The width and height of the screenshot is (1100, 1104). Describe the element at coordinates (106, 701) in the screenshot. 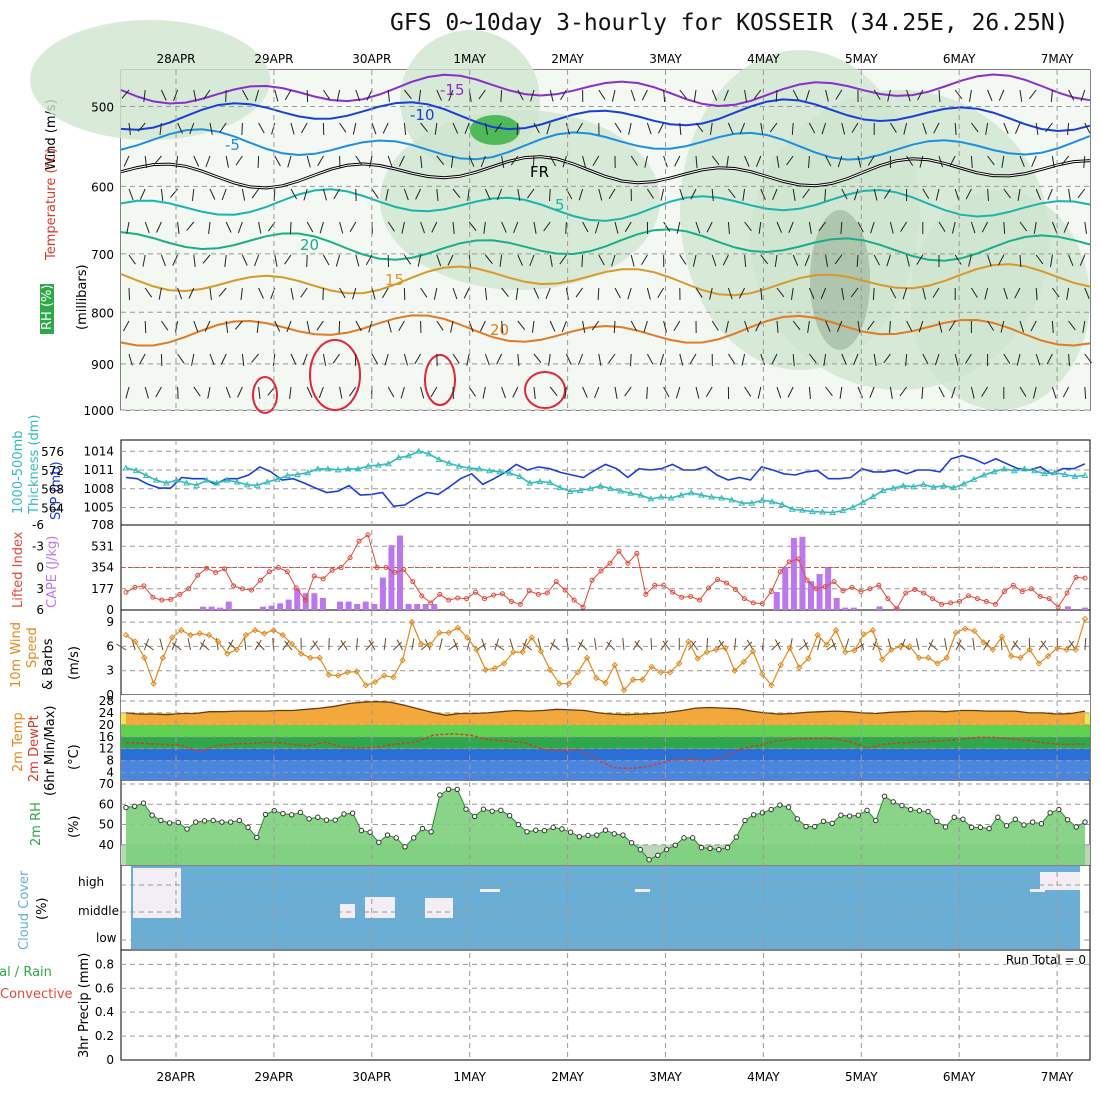

I see `temp-tick: 28` at that location.